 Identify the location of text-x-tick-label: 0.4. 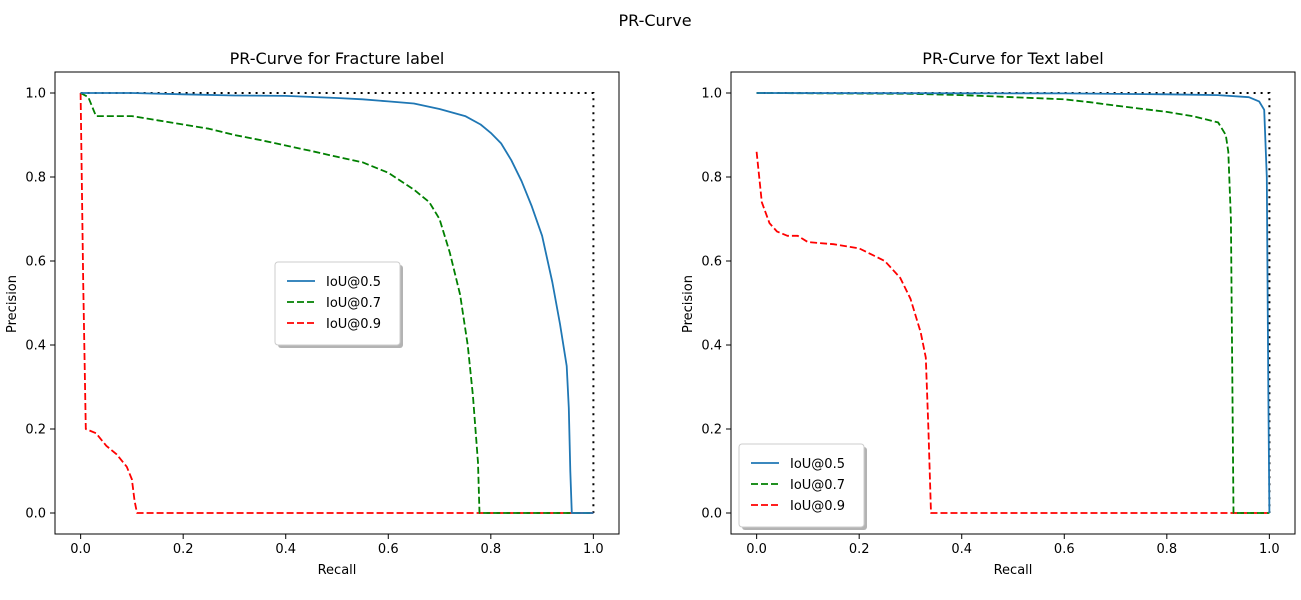
(961, 549).